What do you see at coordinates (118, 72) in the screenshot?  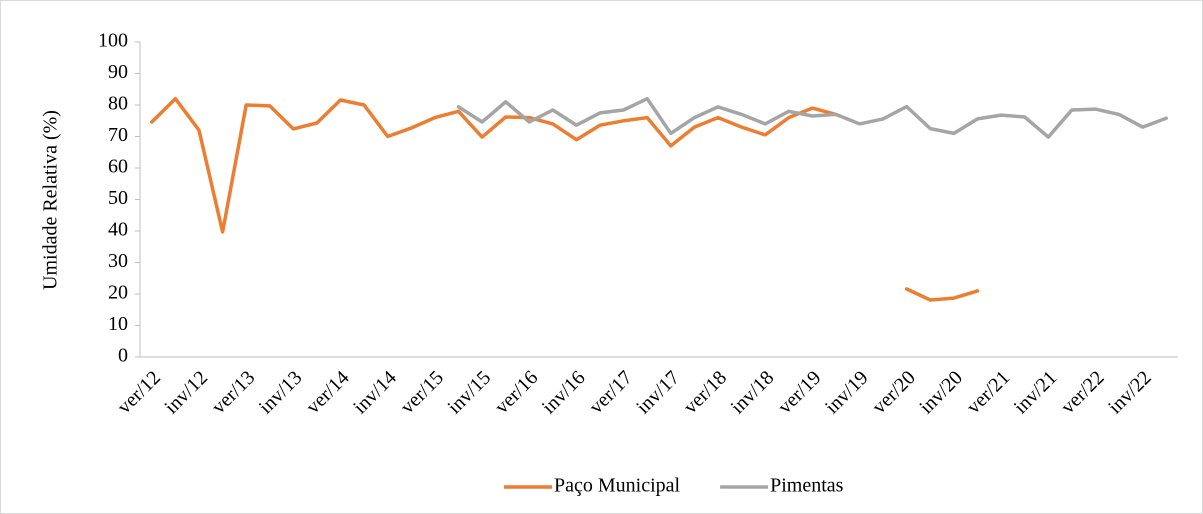 I see `y-tick-label: 90` at bounding box center [118, 72].